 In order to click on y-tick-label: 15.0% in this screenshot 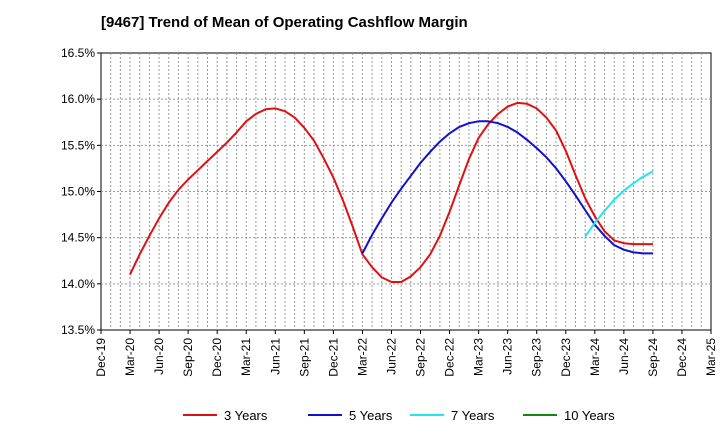, I will do `click(78, 192)`.